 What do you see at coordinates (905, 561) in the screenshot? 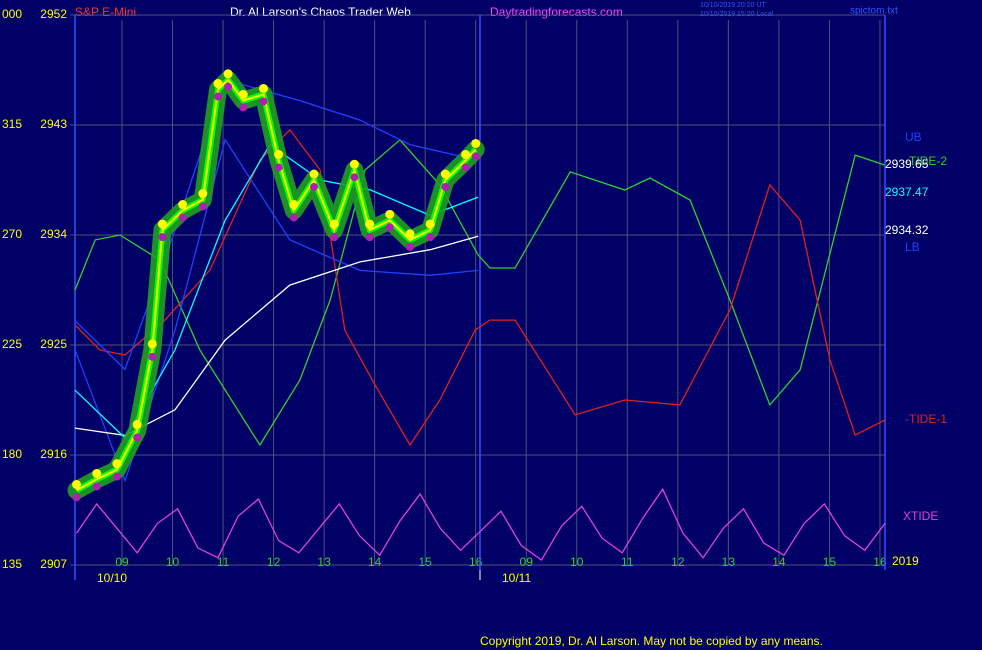
I see `year: 2019` at bounding box center [905, 561].